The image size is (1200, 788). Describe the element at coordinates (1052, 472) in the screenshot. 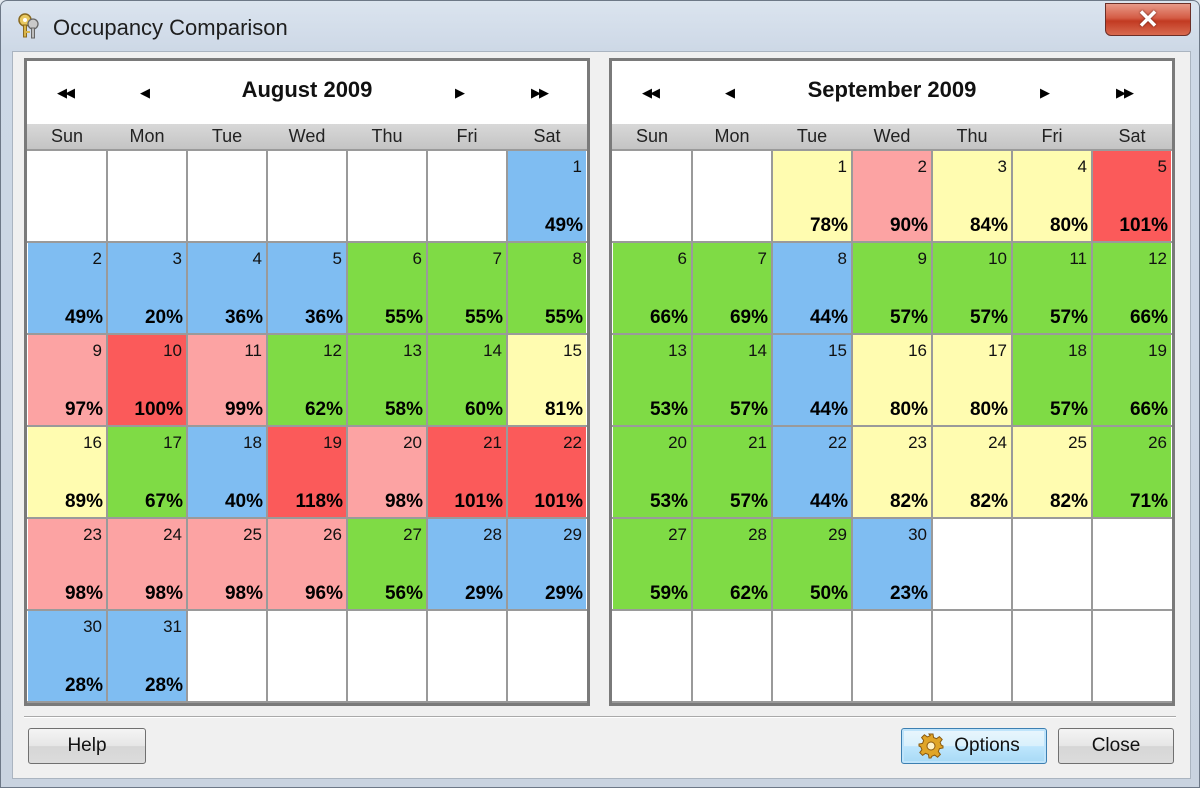

I see `day-cell: 25 82%` at that location.